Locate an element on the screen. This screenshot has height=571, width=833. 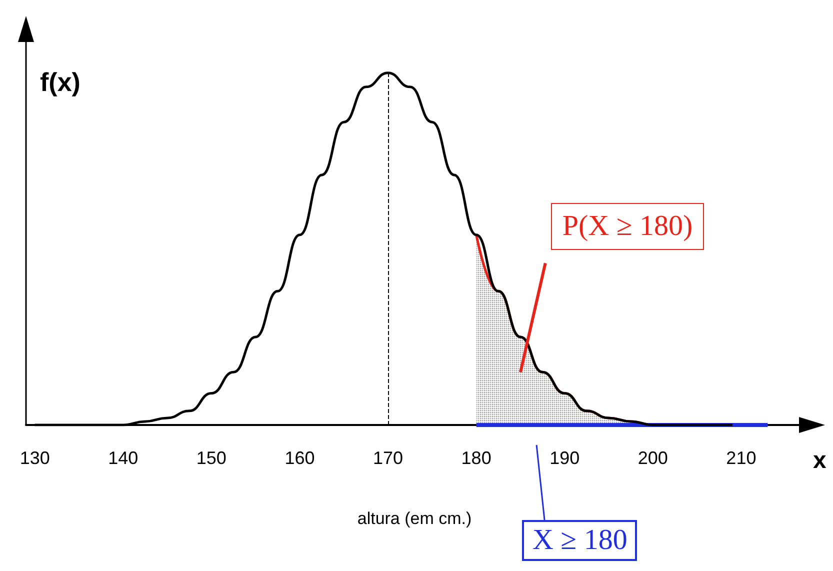
x-tick-label: 190 is located at coordinates (565, 458).